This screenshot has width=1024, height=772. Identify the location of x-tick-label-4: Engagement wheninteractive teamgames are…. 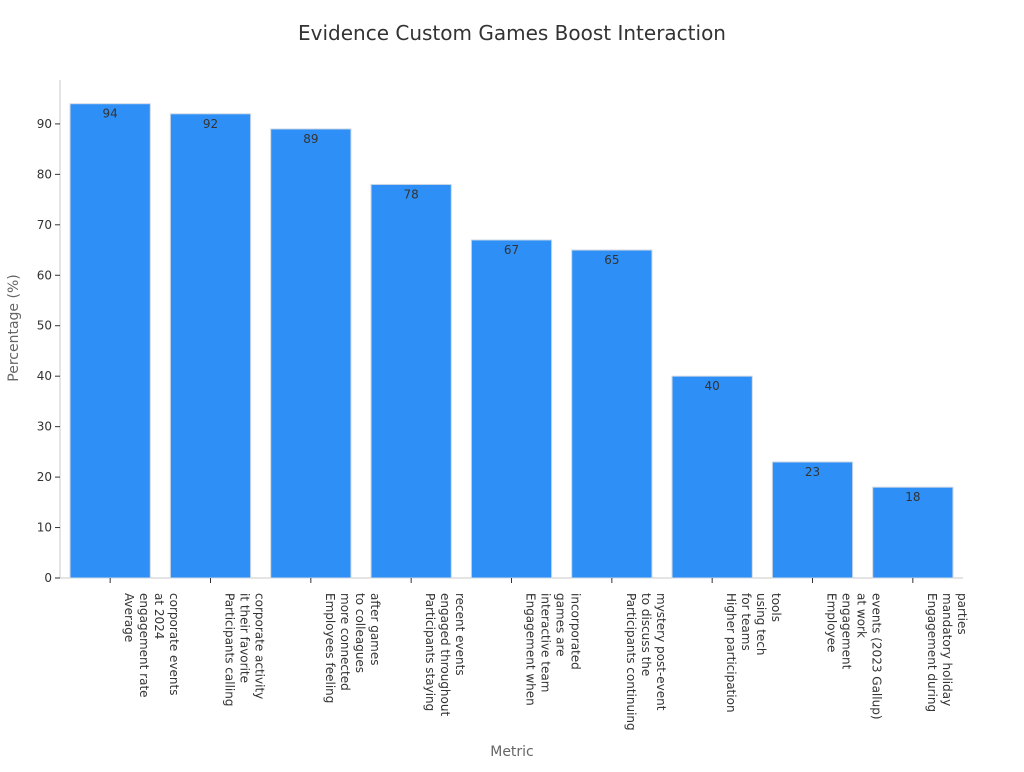
(553, 649).